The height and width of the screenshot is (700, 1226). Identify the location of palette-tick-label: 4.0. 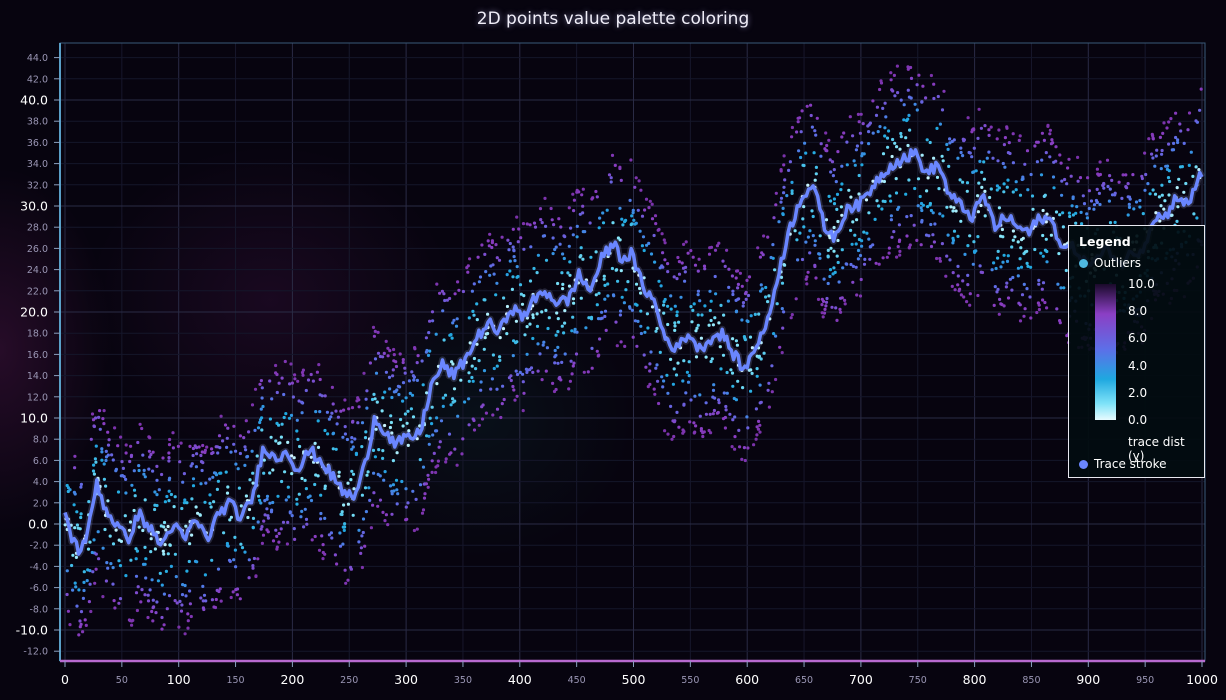
(1138, 365).